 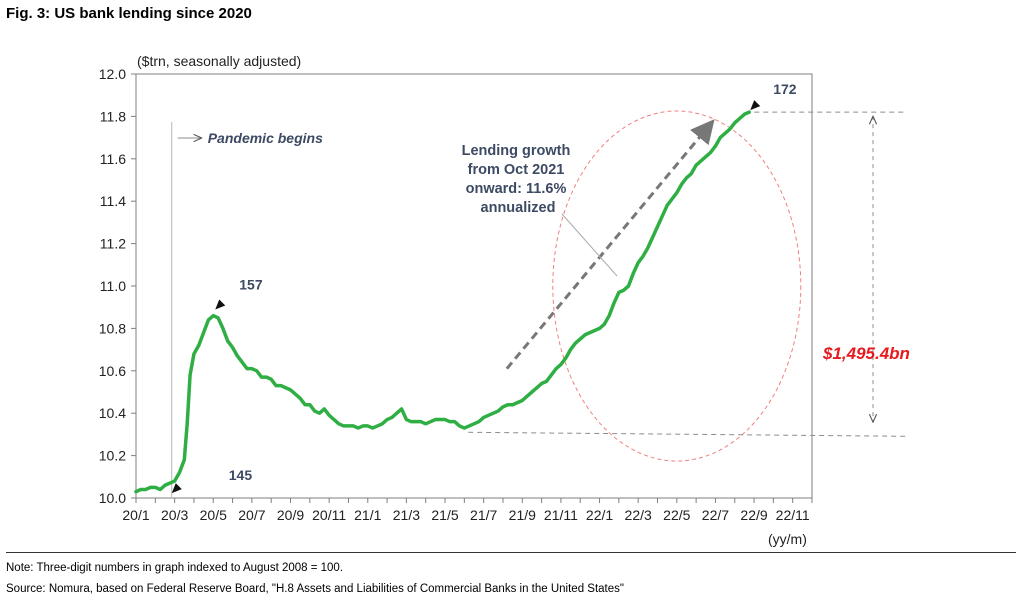 I want to click on index-157-pointer, so click(x=220, y=304).